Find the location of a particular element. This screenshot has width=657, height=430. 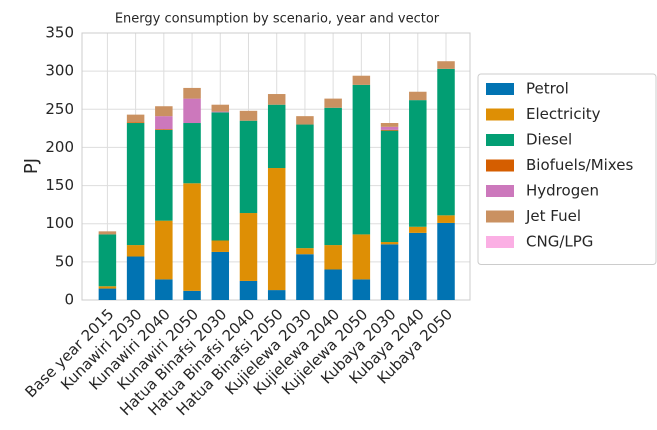

y-tick-label: 0 is located at coordinates (69, 300).